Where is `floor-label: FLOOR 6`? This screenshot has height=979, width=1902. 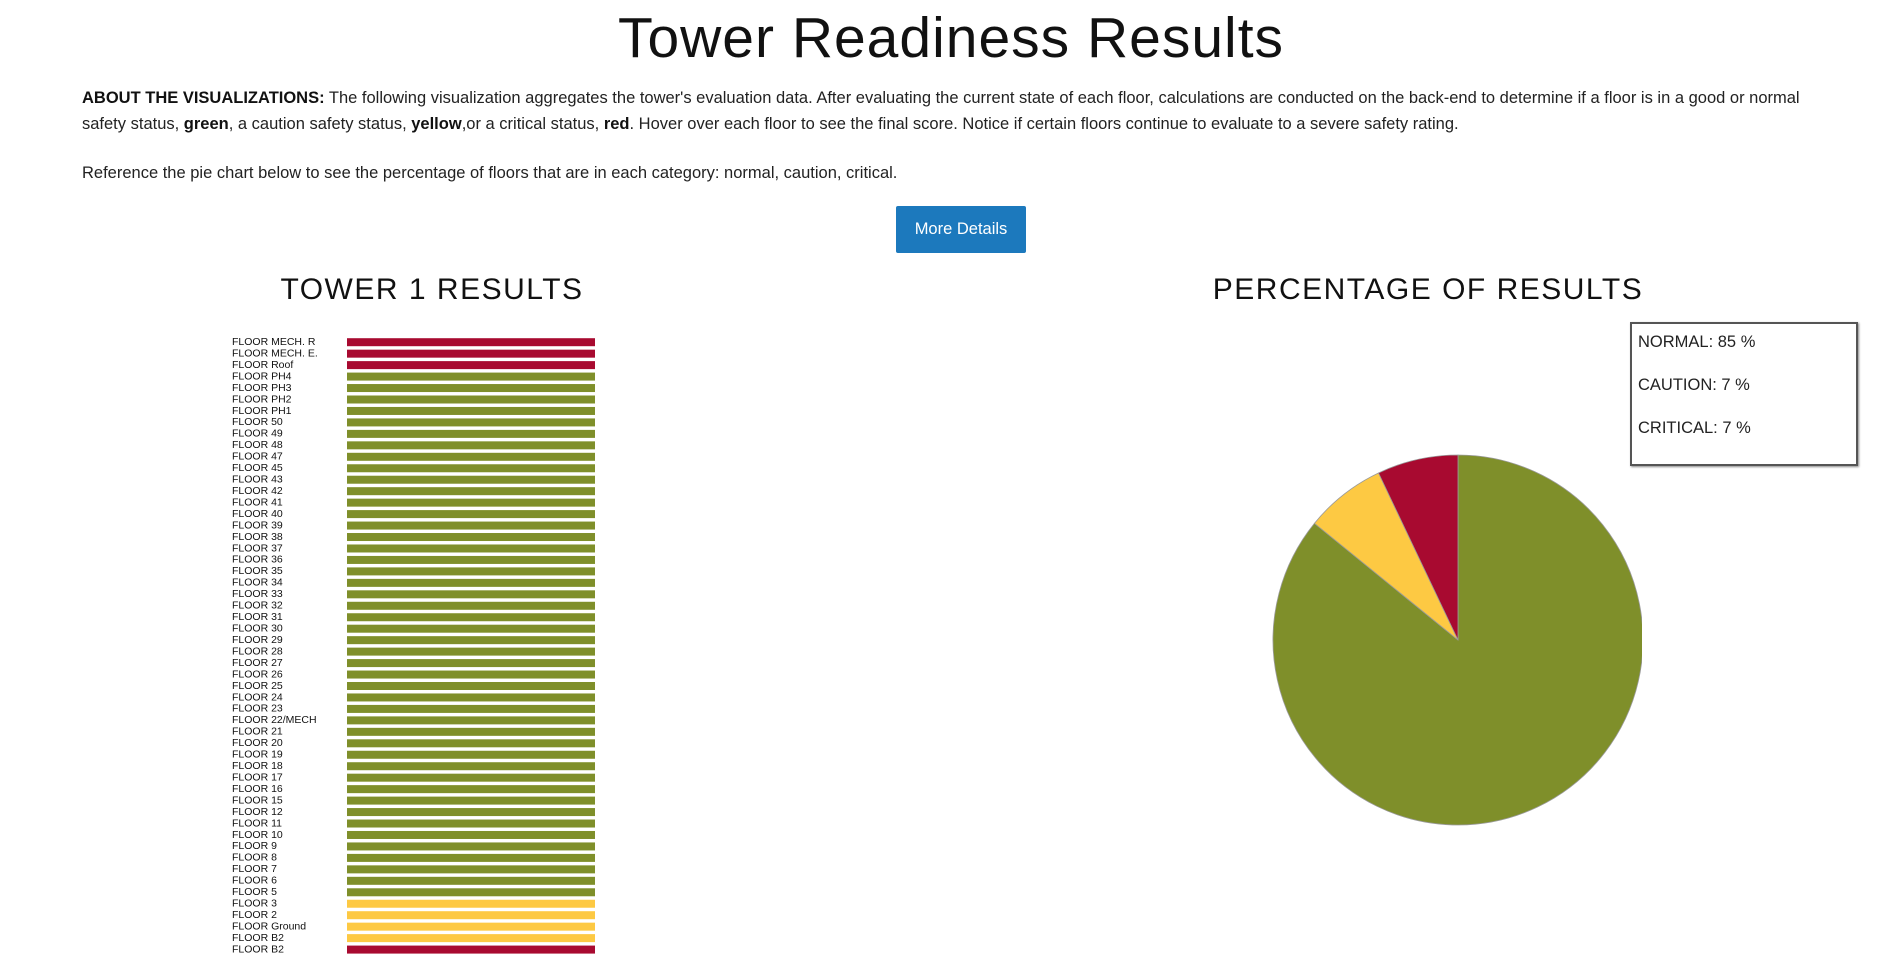 floor-label: FLOOR 6 is located at coordinates (254, 881).